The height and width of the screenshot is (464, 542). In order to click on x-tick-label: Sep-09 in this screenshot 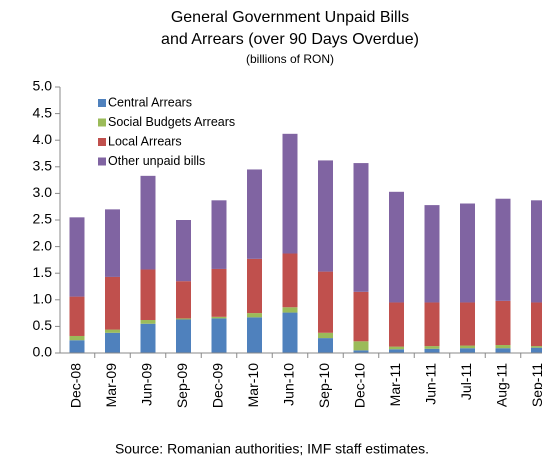, I will do `click(182, 385)`.